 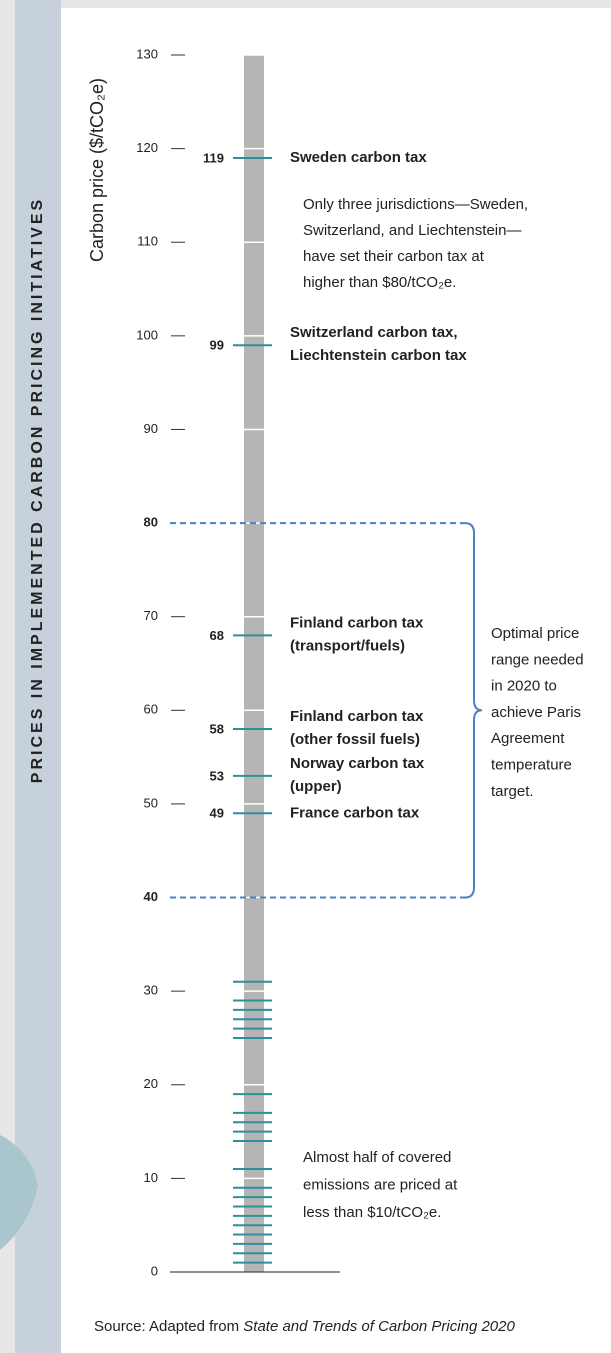 What do you see at coordinates (151, 709) in the screenshot?
I see `y-tick-label: 60` at bounding box center [151, 709].